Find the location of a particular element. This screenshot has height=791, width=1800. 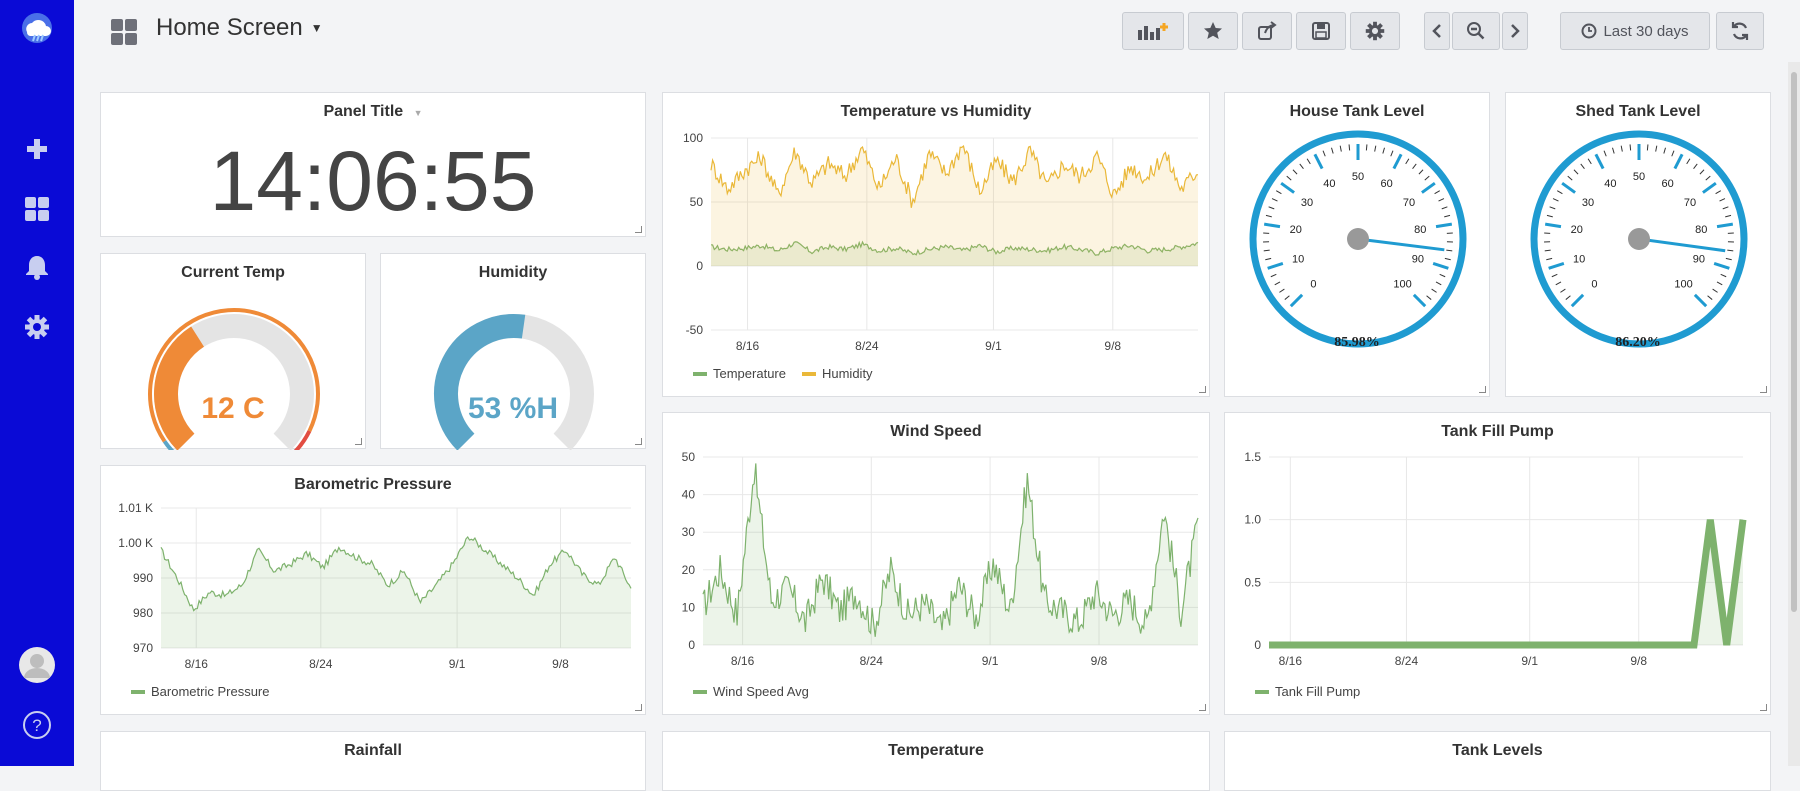

gear-icon is located at coordinates (37, 327).